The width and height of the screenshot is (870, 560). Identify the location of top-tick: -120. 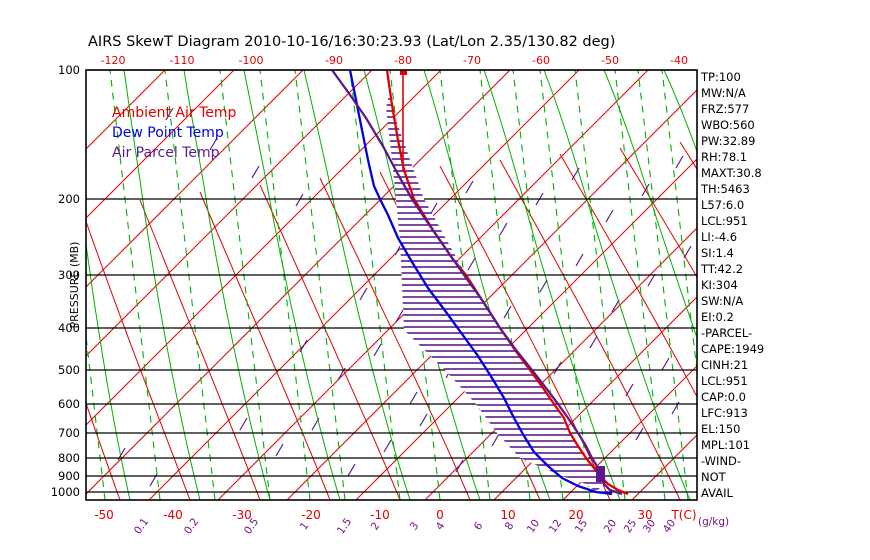
(113, 60).